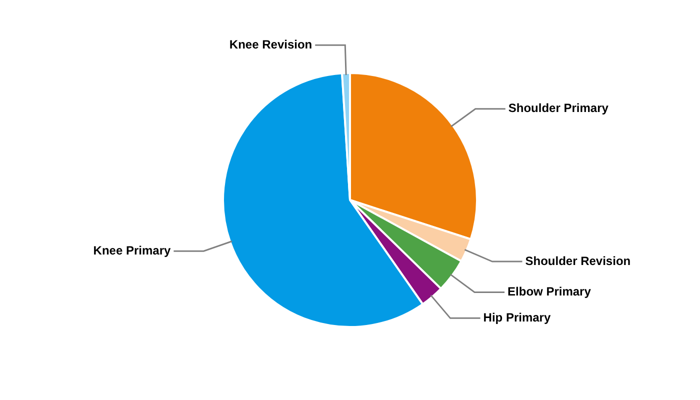 The image size is (700, 400). Describe the element at coordinates (550, 291) in the screenshot. I see `slice-label: Elbow Primary` at that location.